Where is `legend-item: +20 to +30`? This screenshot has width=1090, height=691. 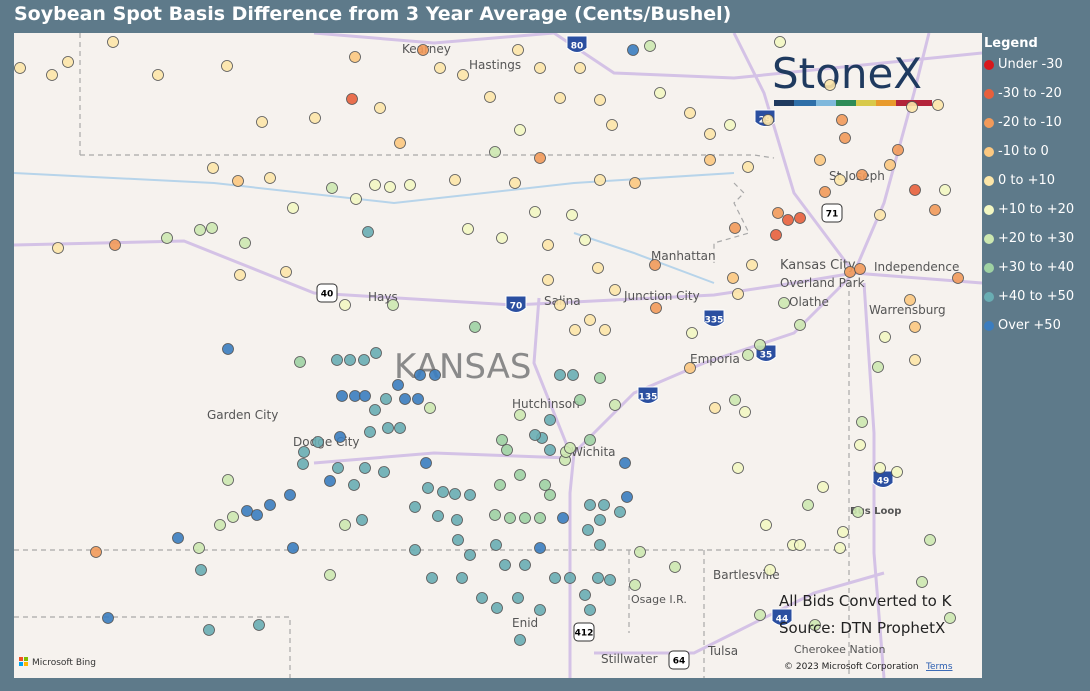 legend-item: +20 to +30 is located at coordinates (1029, 245).